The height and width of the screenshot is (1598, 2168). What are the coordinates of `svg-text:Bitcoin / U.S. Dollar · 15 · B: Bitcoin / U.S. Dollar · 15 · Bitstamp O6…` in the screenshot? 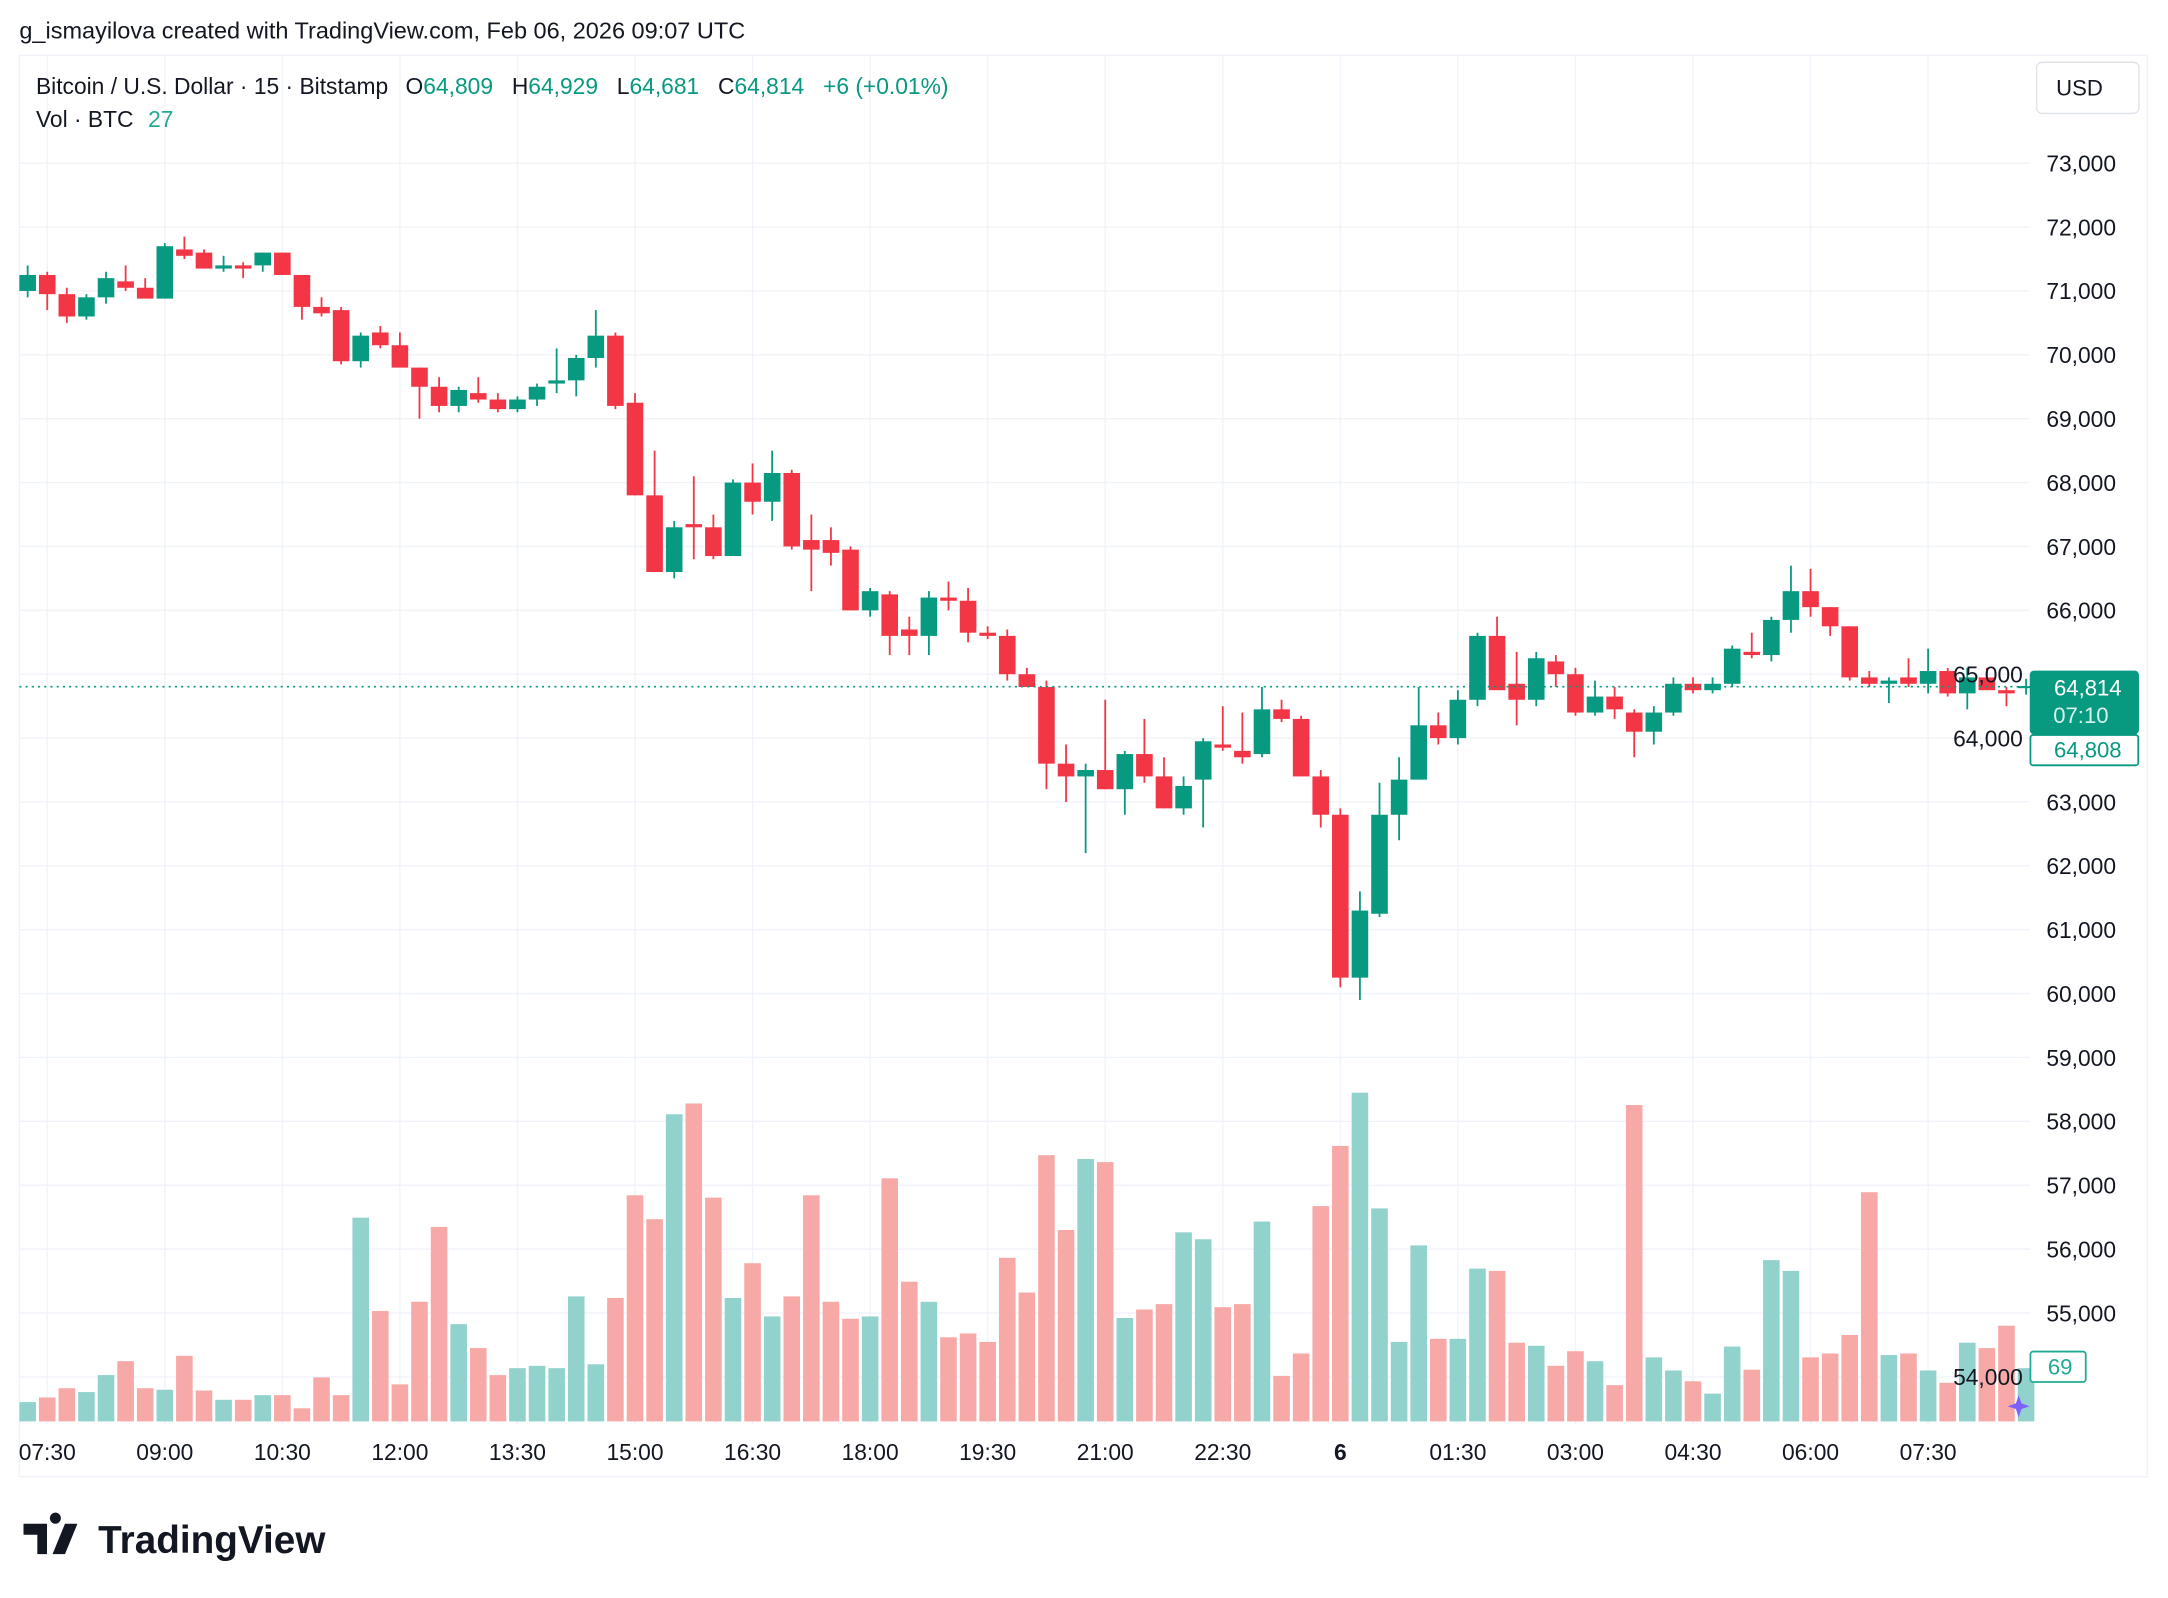 It's located at (492, 86).